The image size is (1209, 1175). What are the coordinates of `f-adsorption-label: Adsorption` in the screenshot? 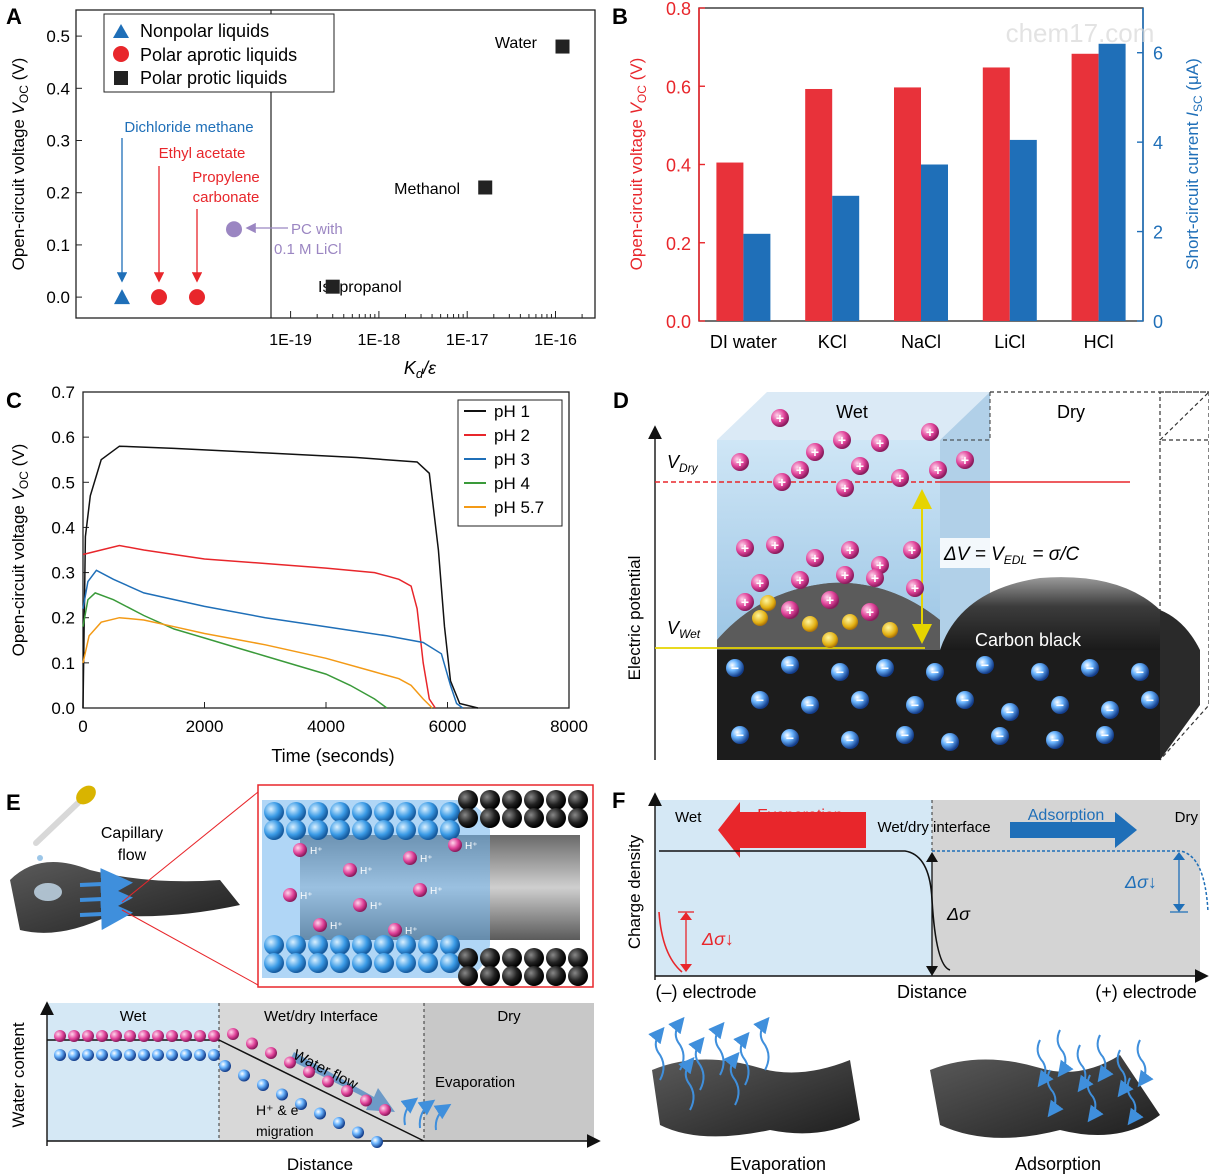 It's located at (1066, 815).